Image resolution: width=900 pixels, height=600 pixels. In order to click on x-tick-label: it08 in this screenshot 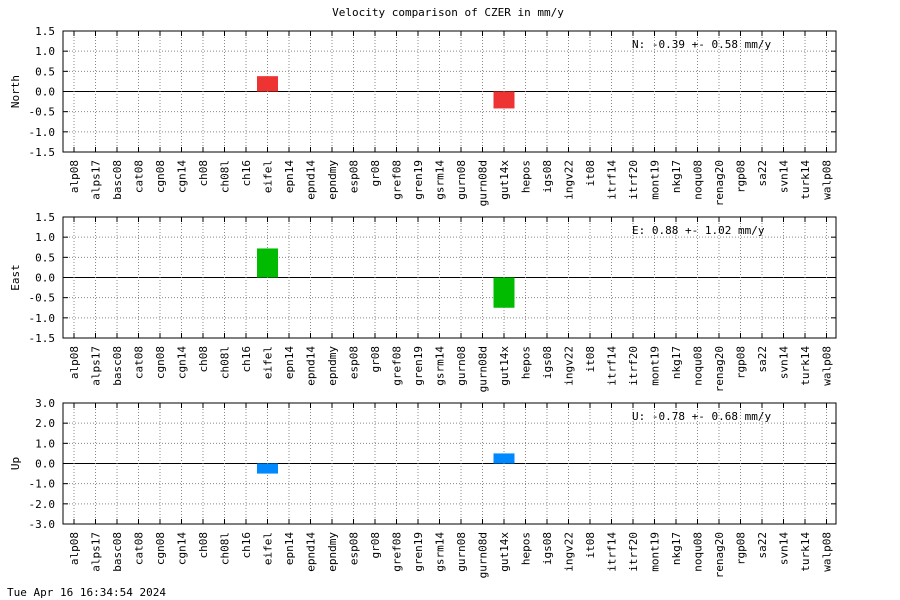, I will do `click(590, 173)`.